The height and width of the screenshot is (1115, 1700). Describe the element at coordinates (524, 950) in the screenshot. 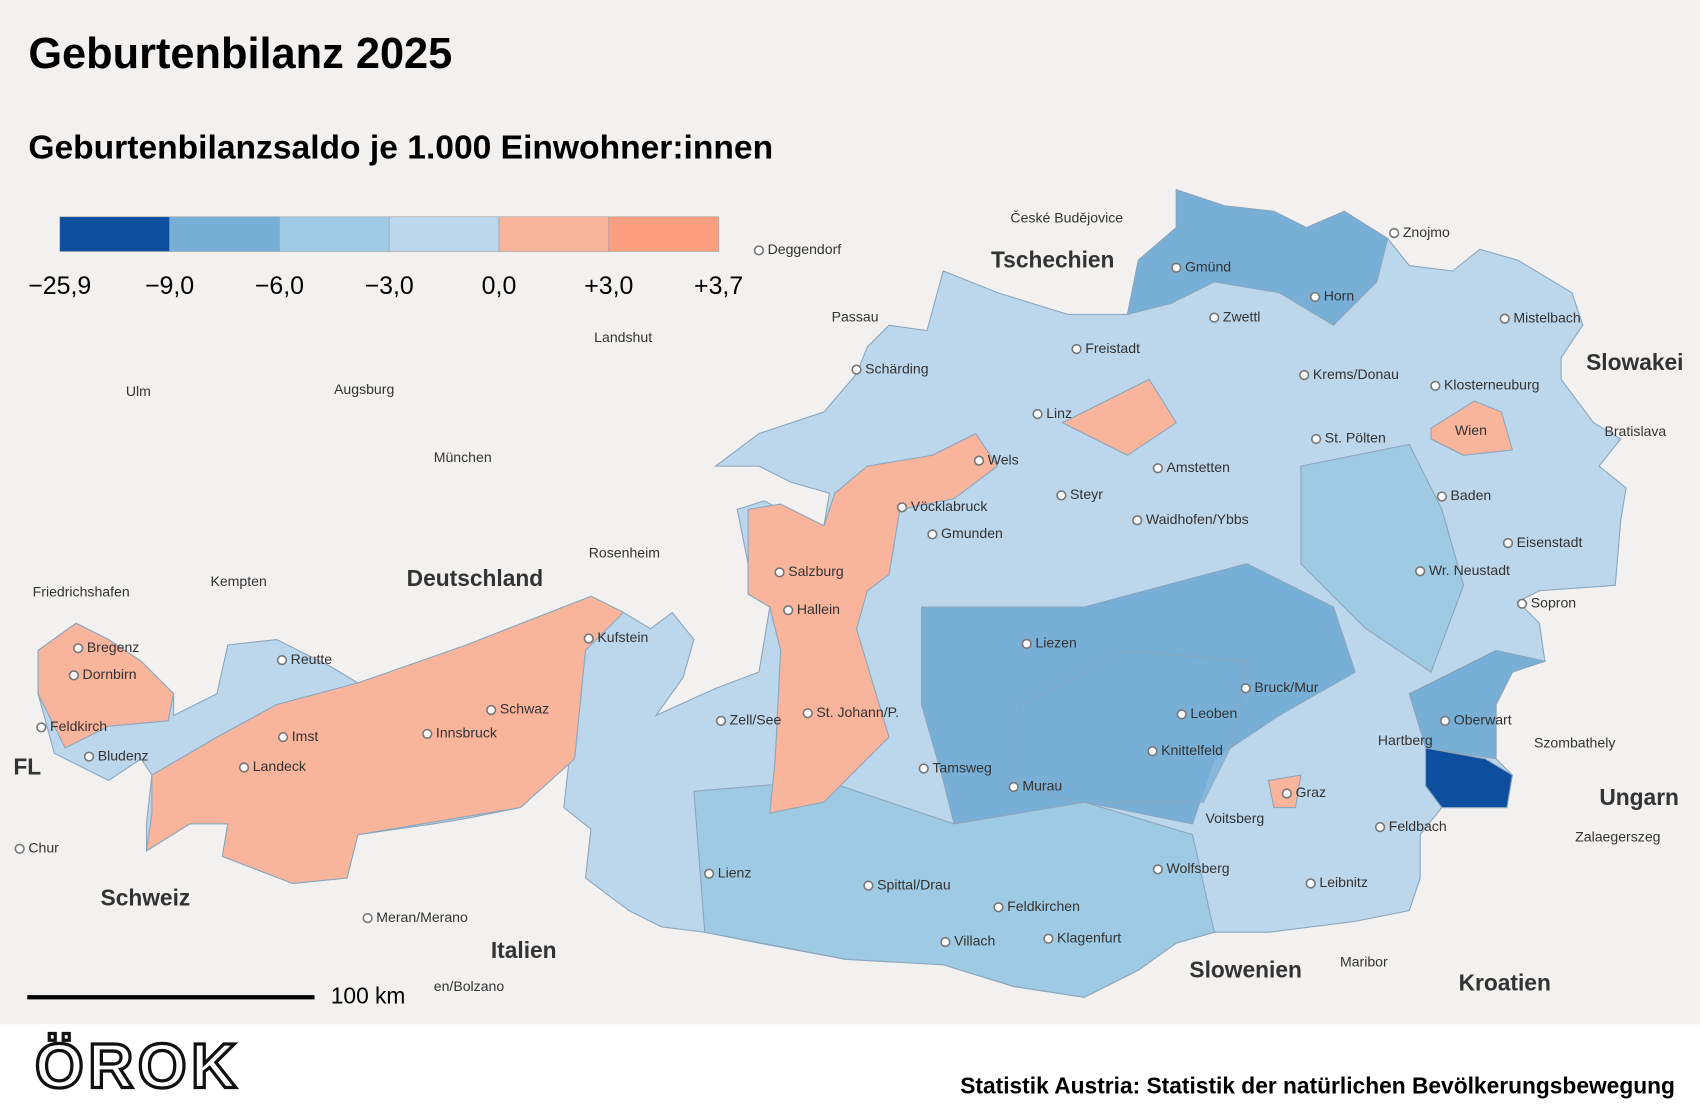

I see `country-label: Italien` at that location.